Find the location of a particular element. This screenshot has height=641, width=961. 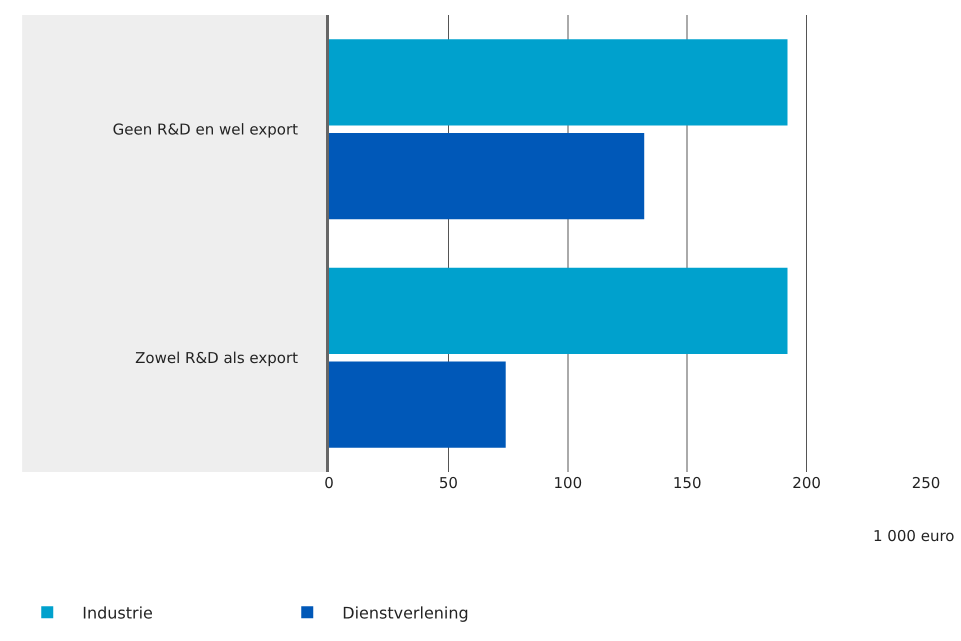

x-tick-label: 250 is located at coordinates (926, 483).